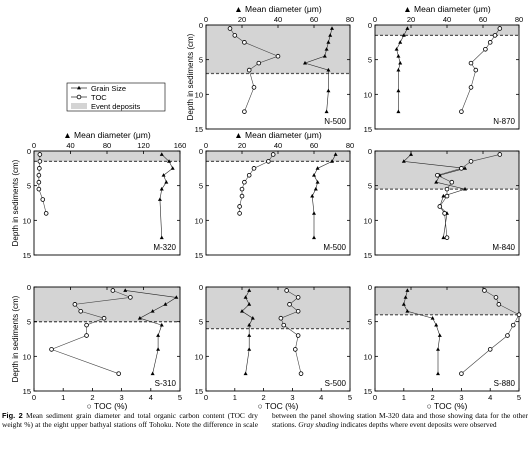  Describe the element at coordinates (122, 397) in the screenshot. I see `toc-tick-label: 3` at that location.